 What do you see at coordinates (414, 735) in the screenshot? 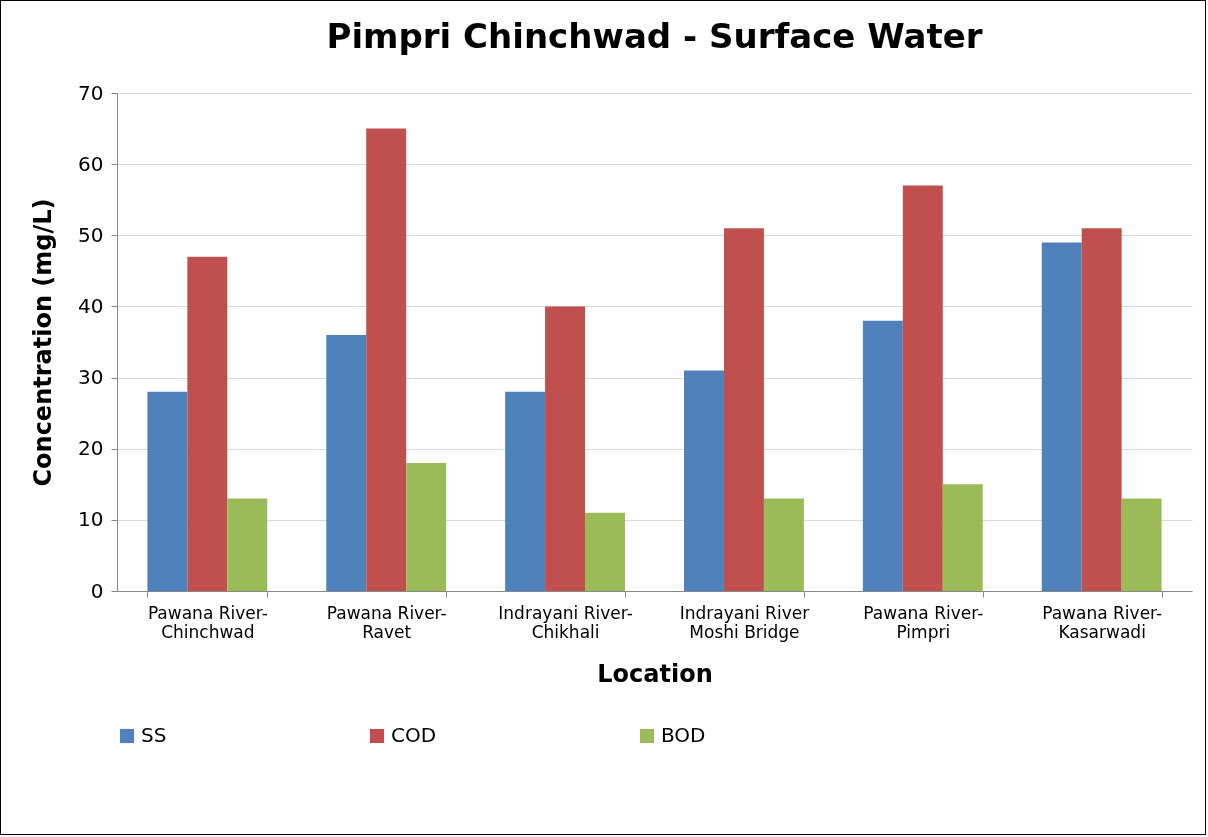
I see `legend-label: COD` at bounding box center [414, 735].